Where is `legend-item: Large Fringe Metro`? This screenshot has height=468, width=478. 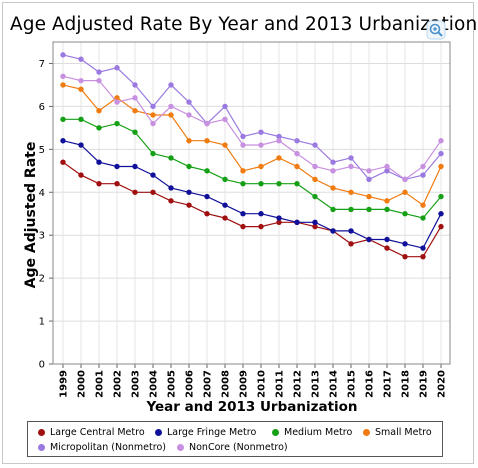 legend-item: Large Fringe Metro is located at coordinates (205, 432).